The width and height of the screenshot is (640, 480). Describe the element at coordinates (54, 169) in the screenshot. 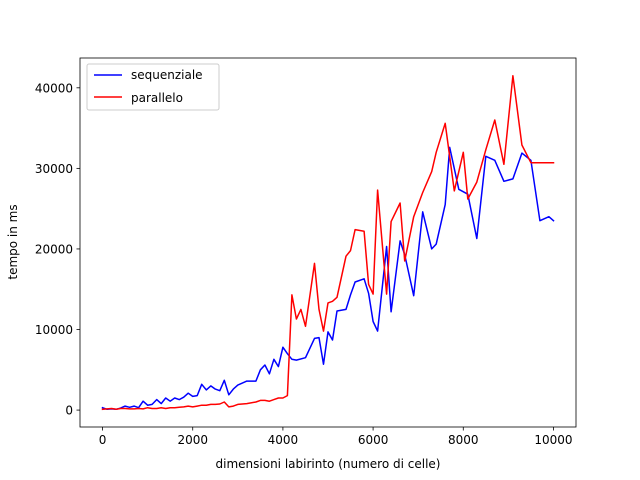

I see `y-tick-label: 30000` at that location.